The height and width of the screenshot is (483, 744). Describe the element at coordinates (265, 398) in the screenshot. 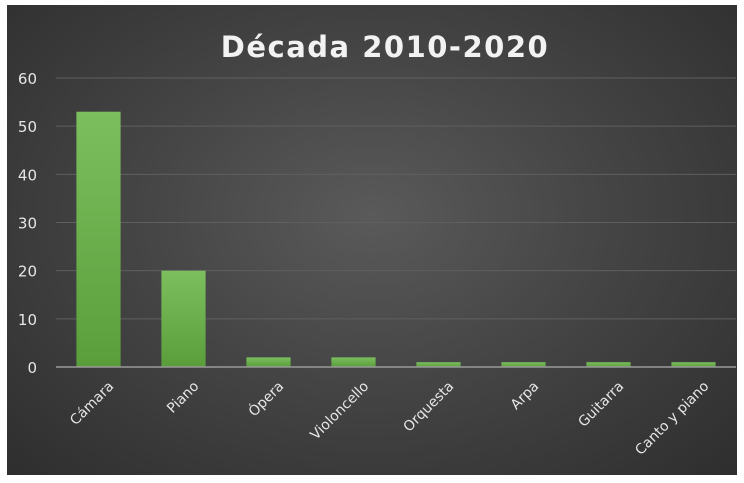

I see `x-tick-label: Ópera` at that location.